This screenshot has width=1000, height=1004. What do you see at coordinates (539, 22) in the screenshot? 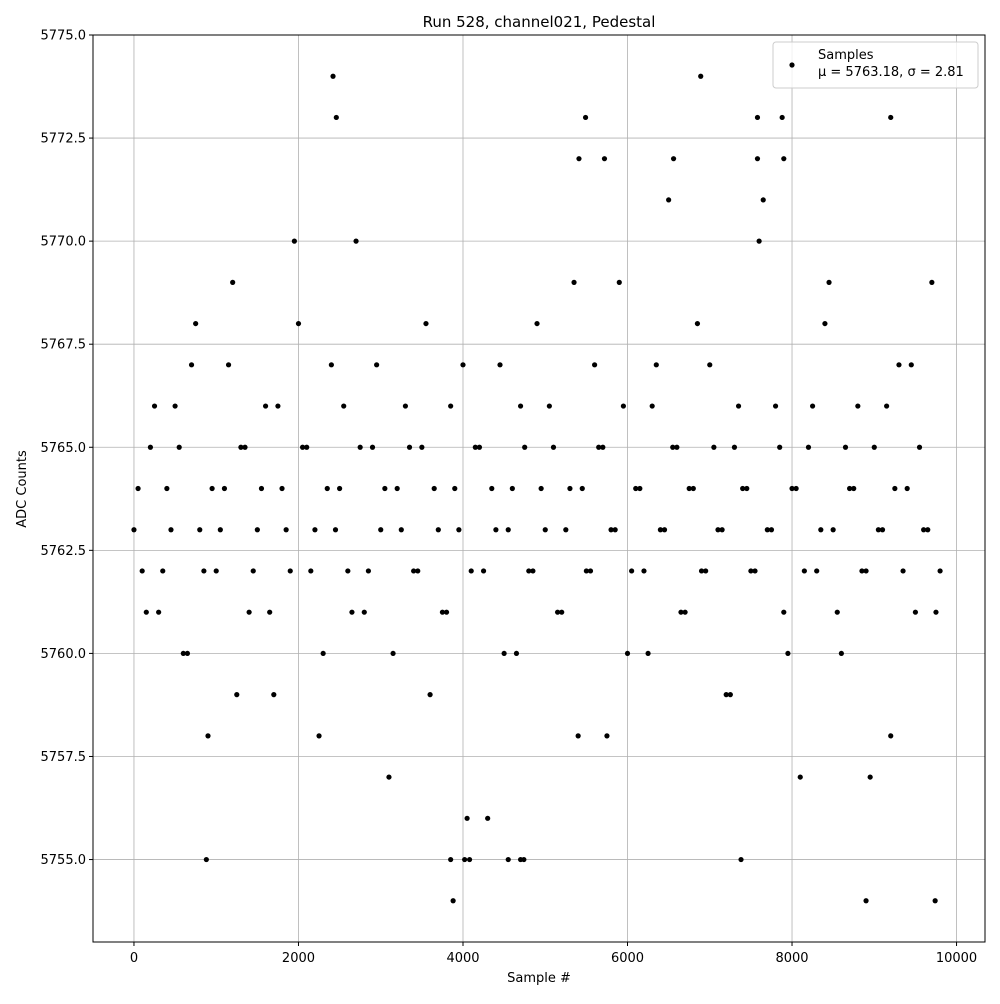
I see `chart-title: Run 528, channel021, Pedestal` at bounding box center [539, 22].